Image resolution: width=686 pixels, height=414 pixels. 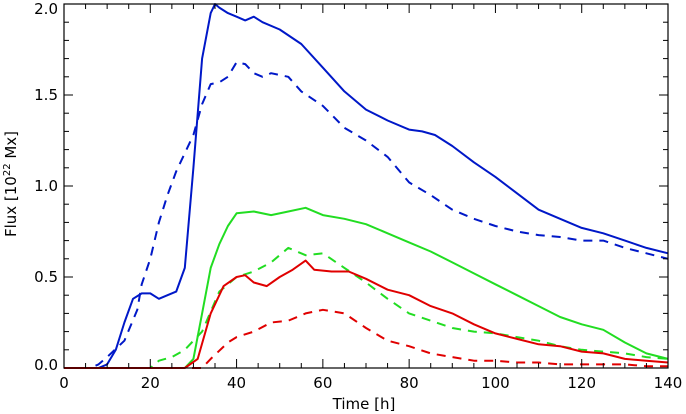 What do you see at coordinates (495, 383) in the screenshot?
I see `x-tick-label: 100` at bounding box center [495, 383].